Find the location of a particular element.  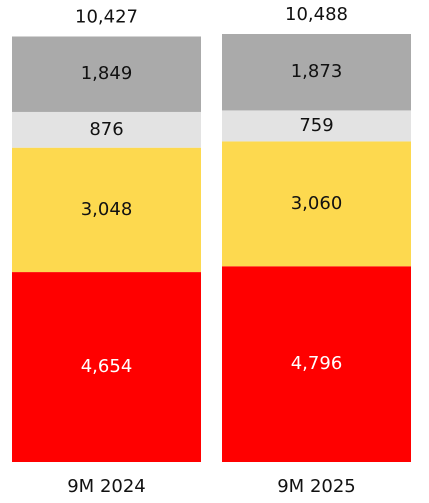

value-label: 3,048 is located at coordinates (107, 209).